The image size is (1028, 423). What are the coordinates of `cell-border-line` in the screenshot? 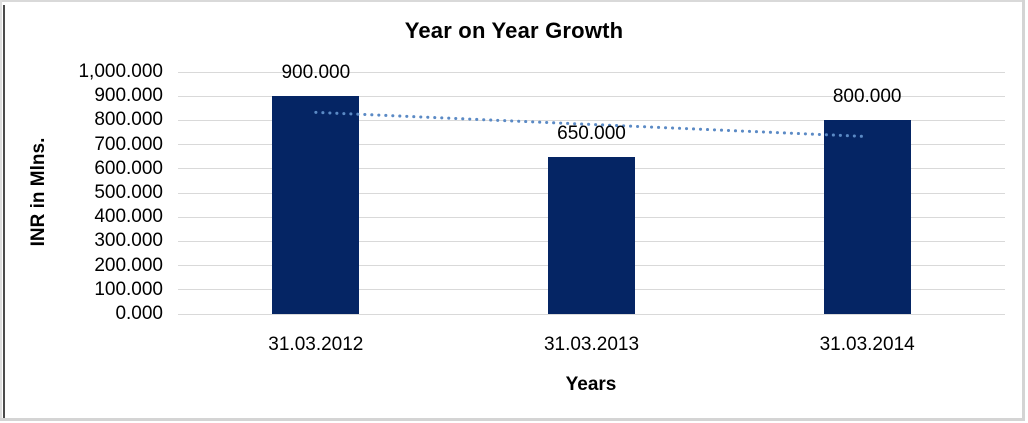 It's located at (4, 211).